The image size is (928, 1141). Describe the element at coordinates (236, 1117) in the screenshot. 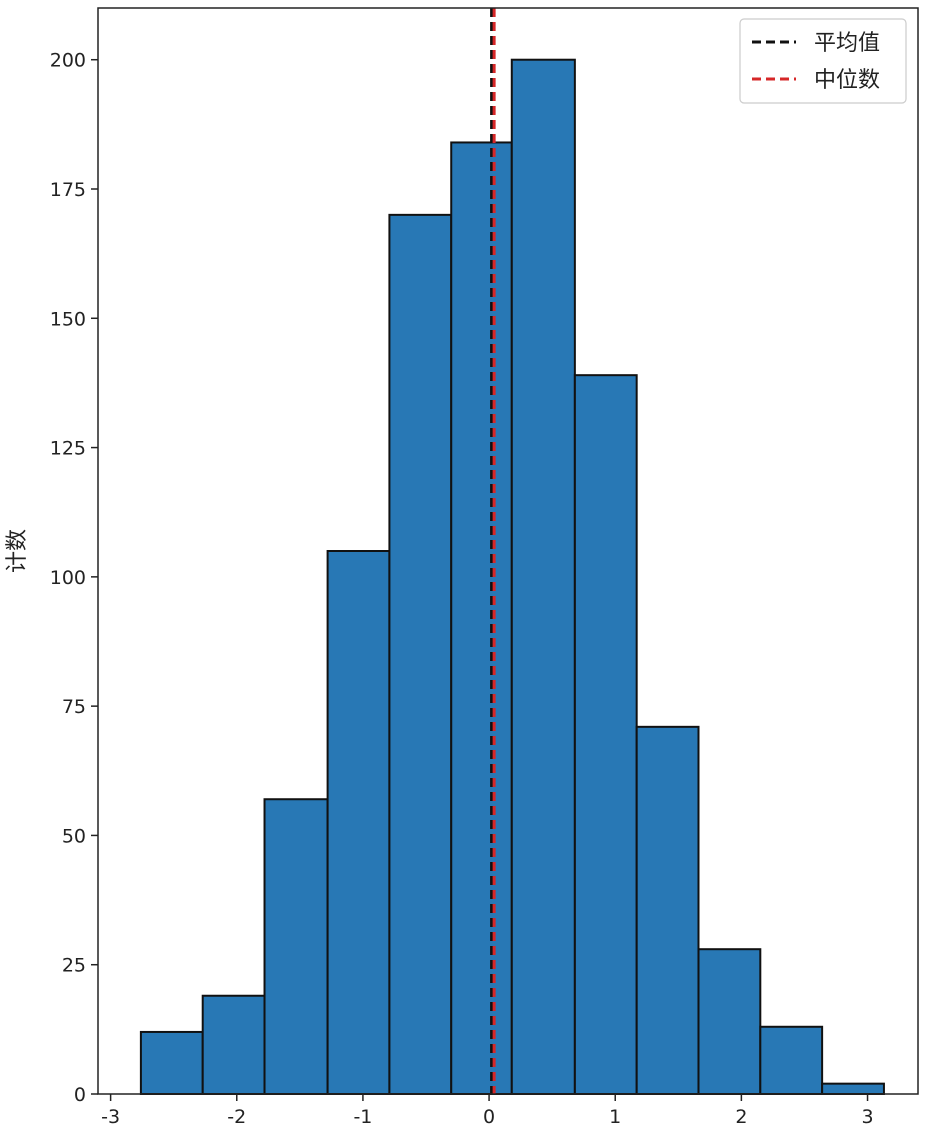

I see `x-tick-label: -2` at that location.